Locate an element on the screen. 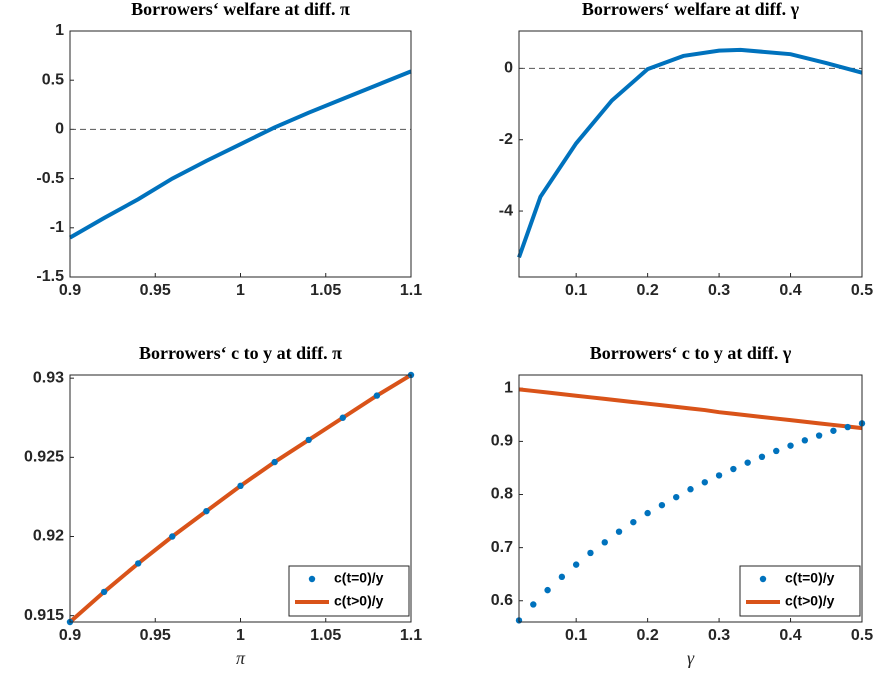  chart-title: Borrowers‘ welfare at diff. π is located at coordinates (240, 9).